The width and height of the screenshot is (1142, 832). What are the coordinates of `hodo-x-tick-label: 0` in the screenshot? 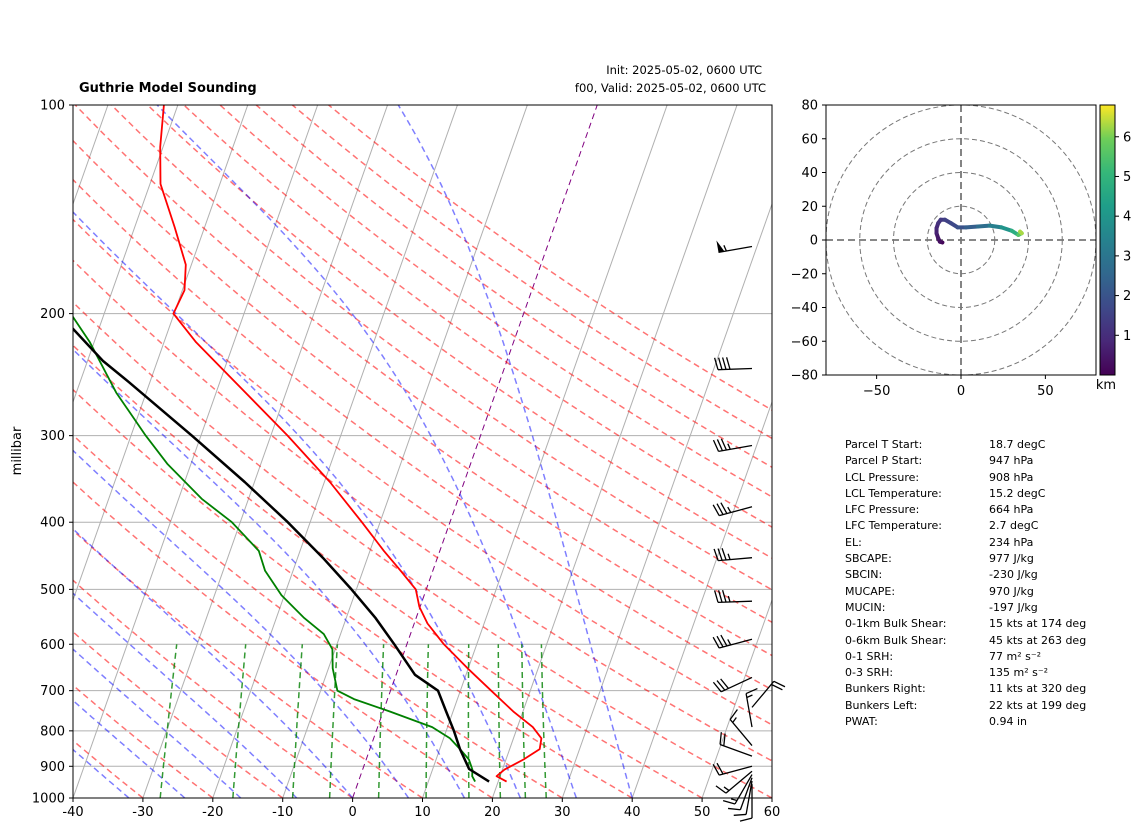 It's located at (961, 391).